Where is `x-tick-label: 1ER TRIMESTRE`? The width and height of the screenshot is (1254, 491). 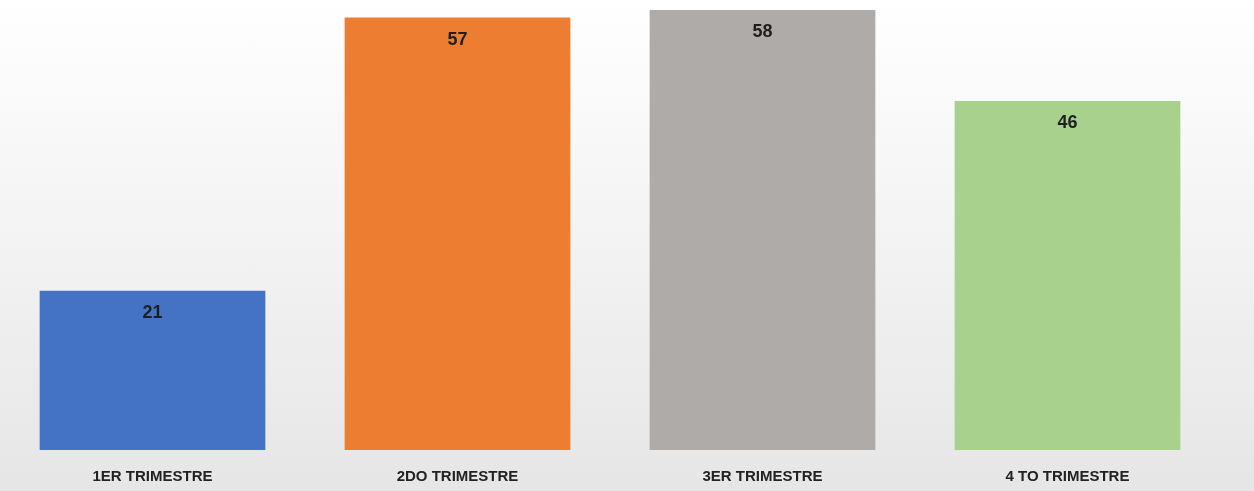
x-tick-label: 1ER TRIMESTRE is located at coordinates (152, 475).